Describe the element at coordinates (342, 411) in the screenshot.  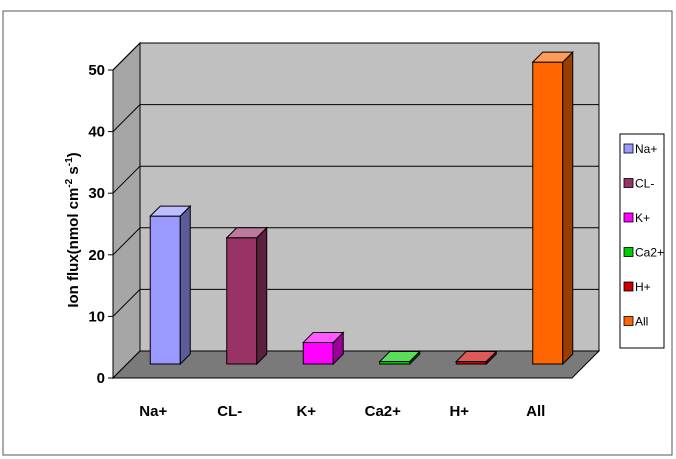
I see `category-labels: Na+ CL- K+ Ca2+ H+ All` at that location.